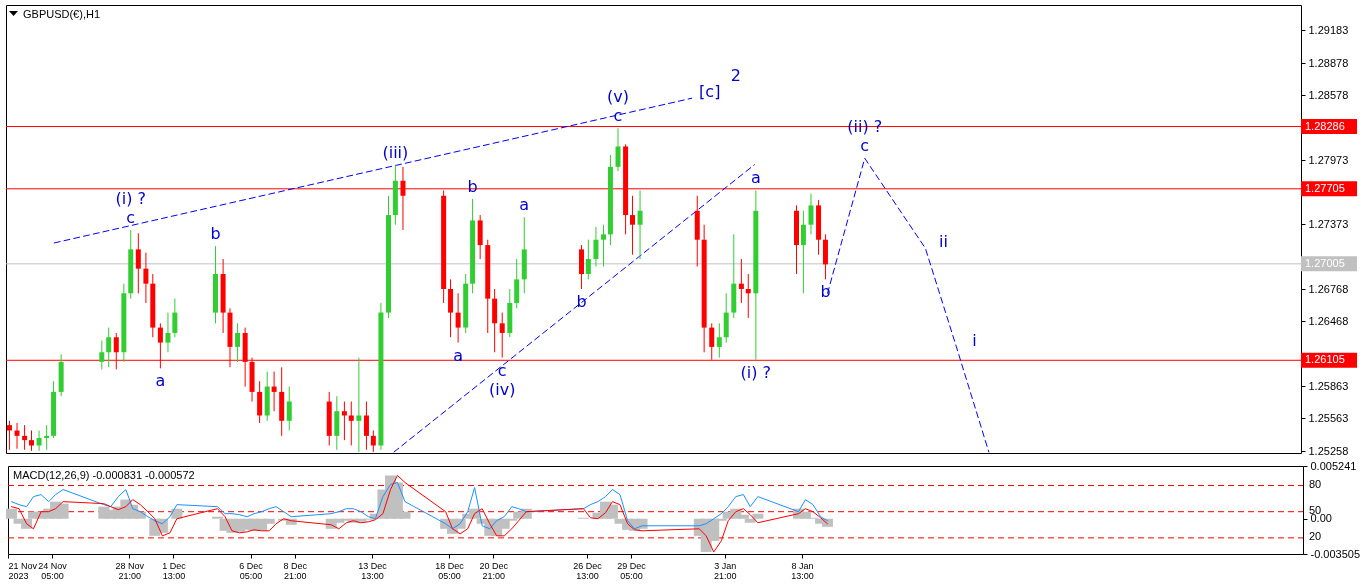 This screenshot has height=588, width=1366. I want to click on annotation: i, so click(974, 340).